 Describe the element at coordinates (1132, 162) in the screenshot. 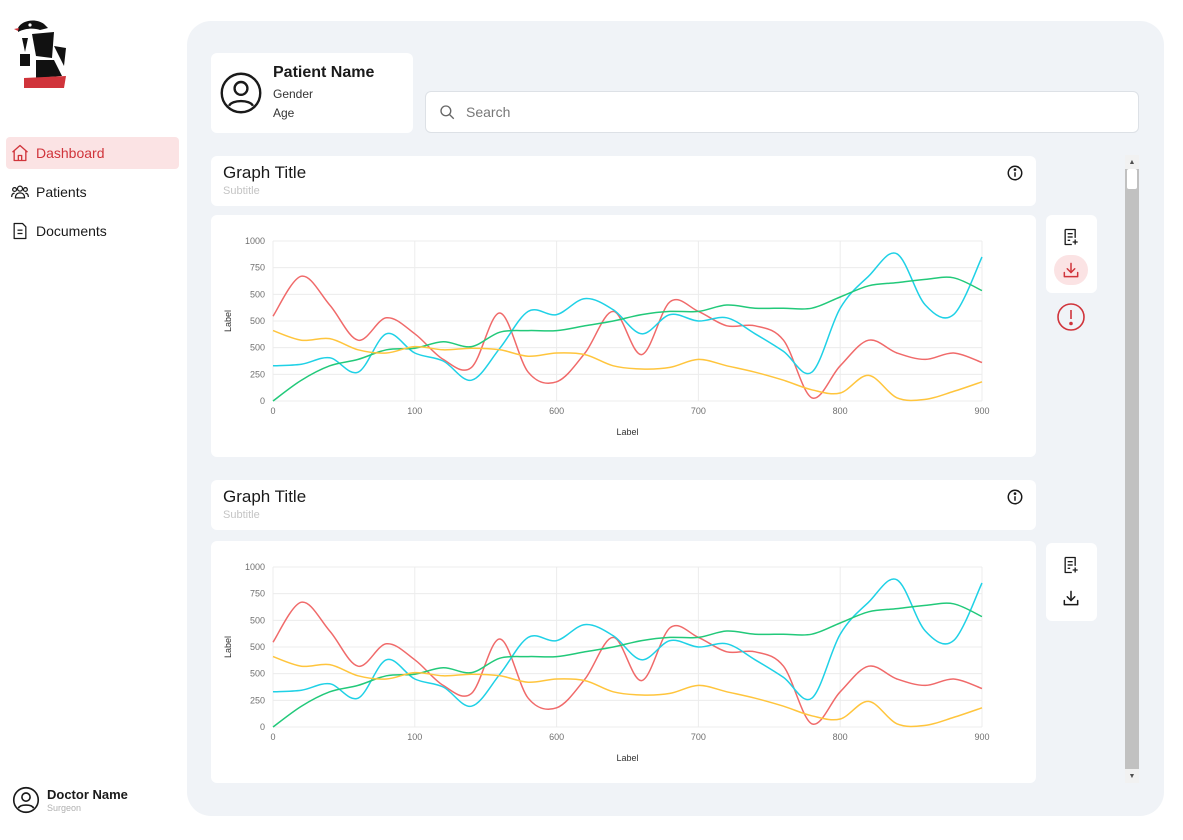

I see `scroll-up-icon: ▲` at that location.